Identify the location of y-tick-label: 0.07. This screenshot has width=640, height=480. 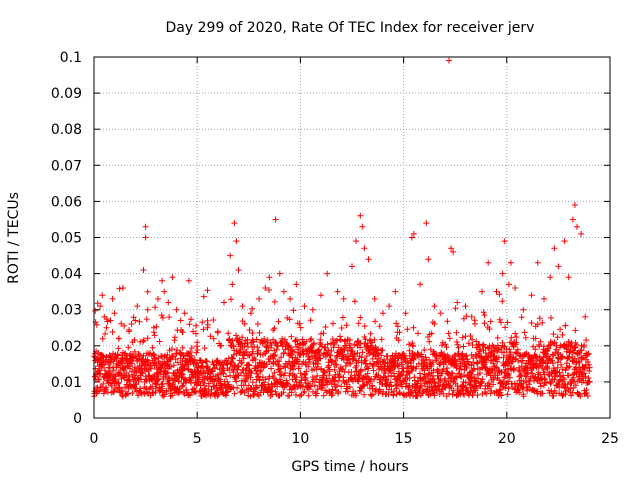
(66, 166).